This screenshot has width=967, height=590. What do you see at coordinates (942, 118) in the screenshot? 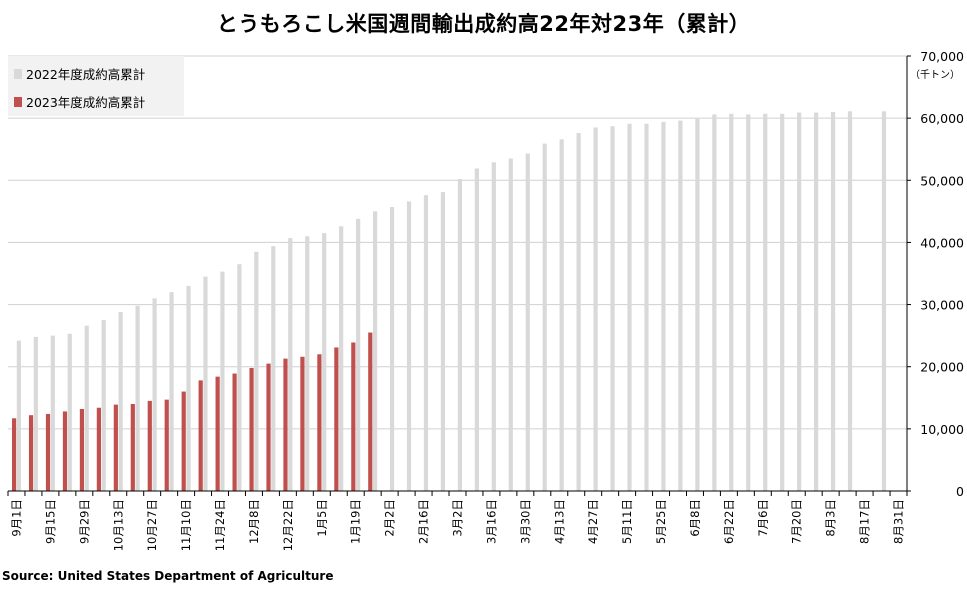
I see `y-tick-label: 60,000` at bounding box center [942, 118].